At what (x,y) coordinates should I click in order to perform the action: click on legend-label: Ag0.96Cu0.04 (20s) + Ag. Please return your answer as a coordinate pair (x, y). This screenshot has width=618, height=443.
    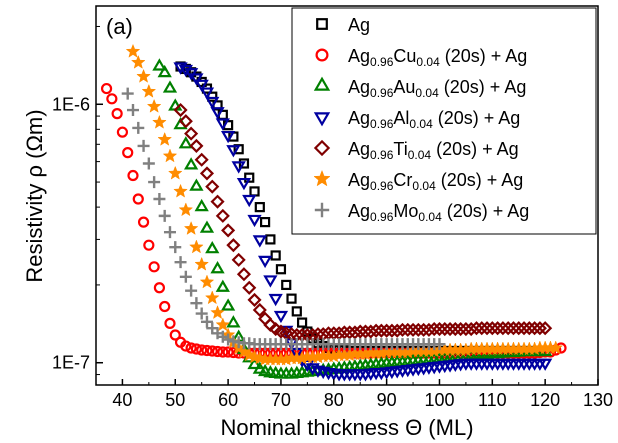
    Looking at the image, I should click on (437, 57).